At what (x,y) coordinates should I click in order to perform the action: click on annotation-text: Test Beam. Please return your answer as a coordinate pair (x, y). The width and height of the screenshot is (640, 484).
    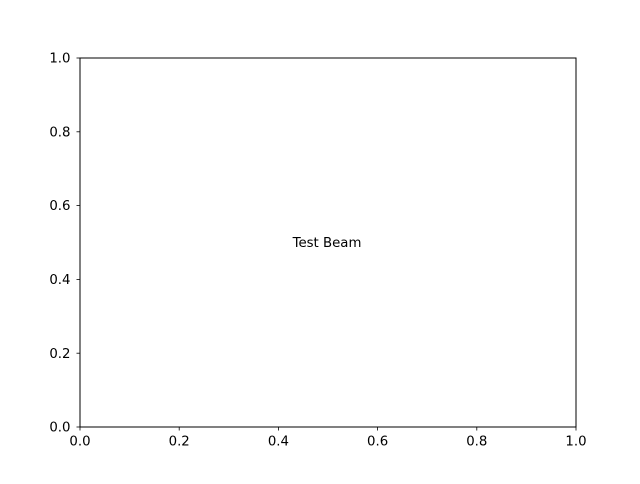
    Looking at the image, I should click on (327, 243).